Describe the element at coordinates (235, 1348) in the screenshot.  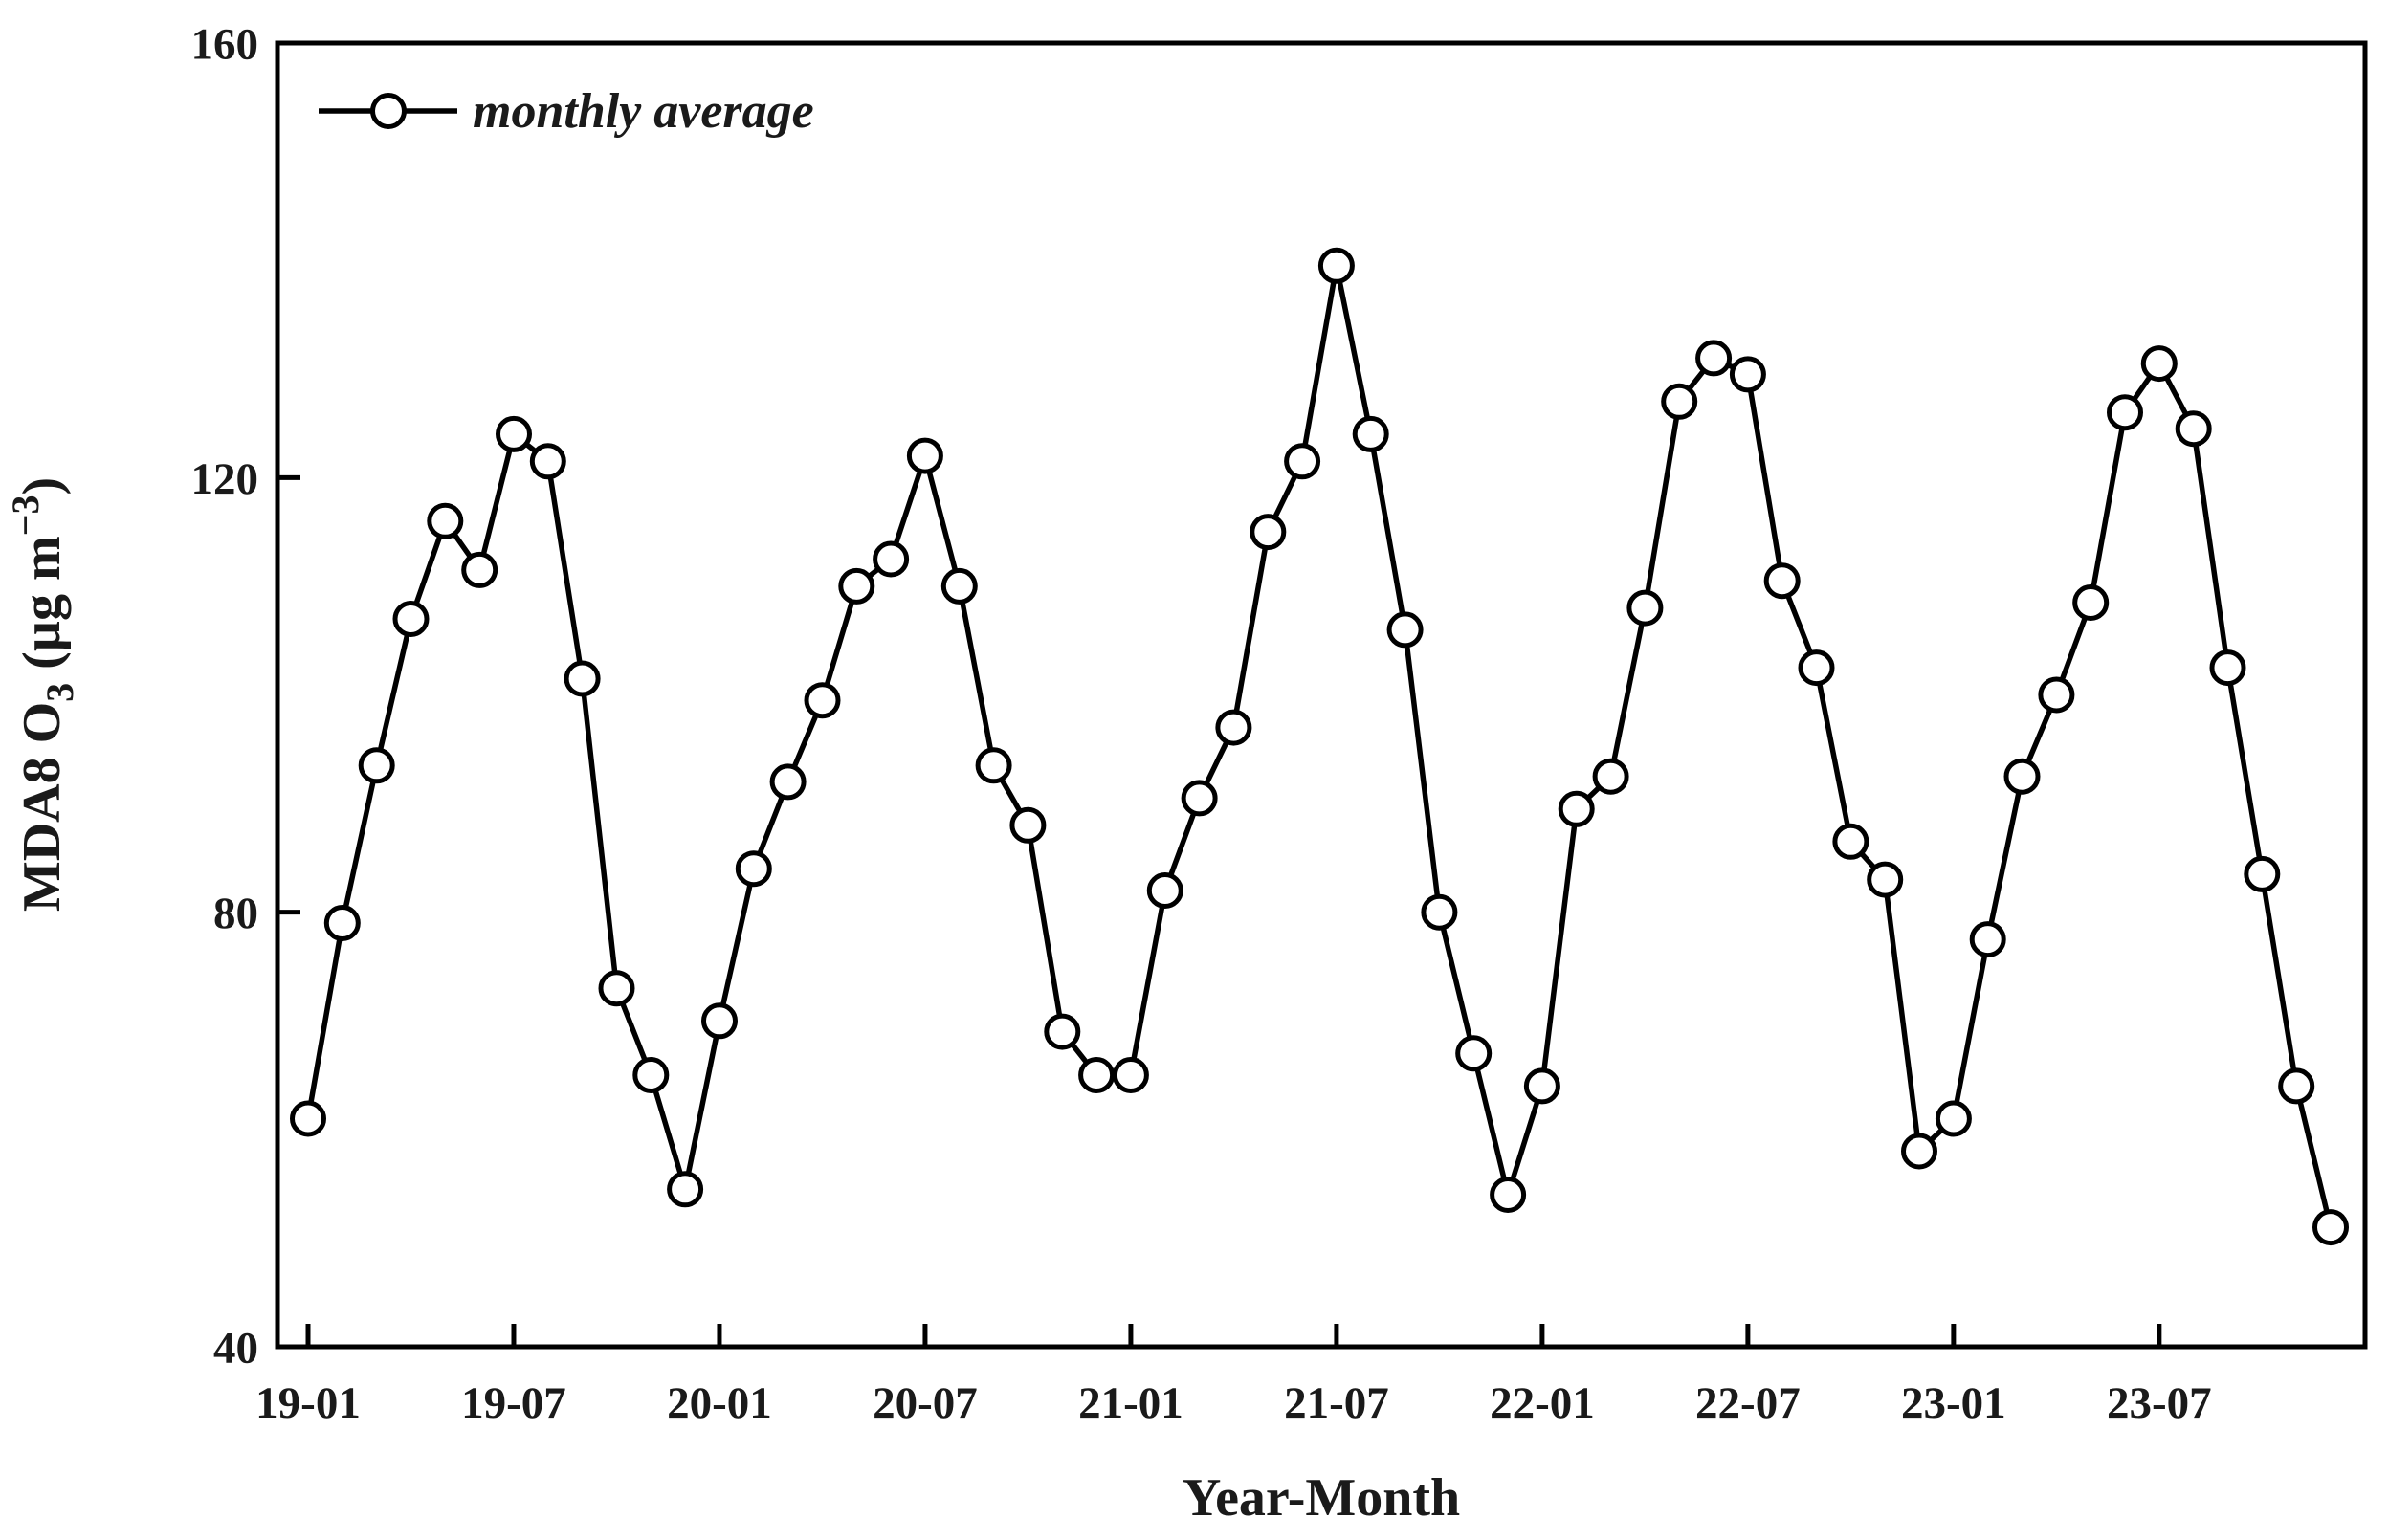
I see `y-tick-label: 40` at that location.